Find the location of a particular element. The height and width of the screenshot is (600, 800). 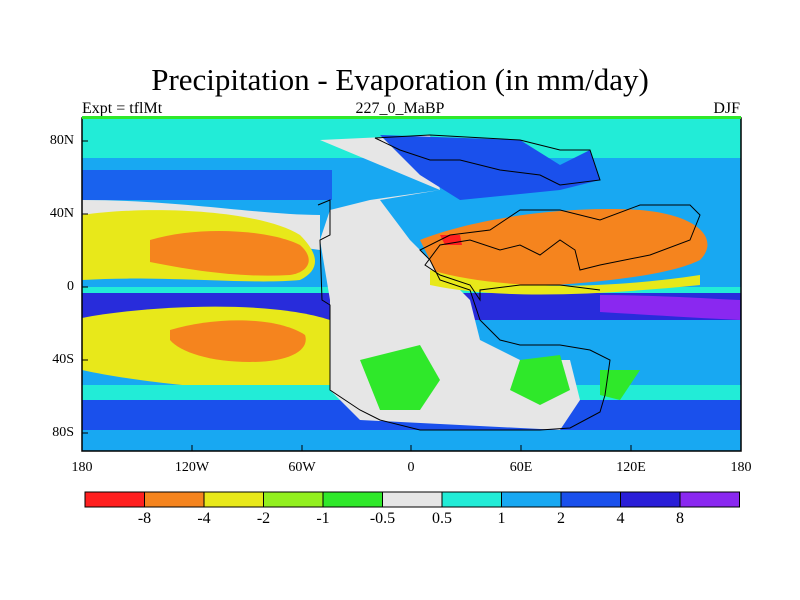

y-tick-label: 40S is located at coordinates (63, 359).